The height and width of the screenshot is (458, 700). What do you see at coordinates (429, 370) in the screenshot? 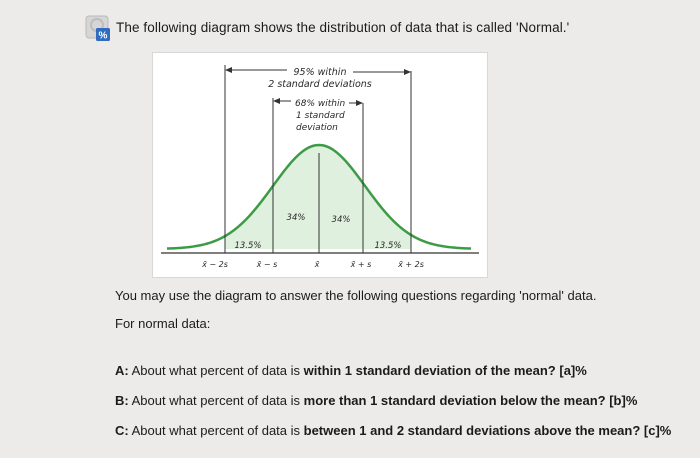
I see `question-a-bold: within 1 standard deviation of the mean?` at bounding box center [429, 370].